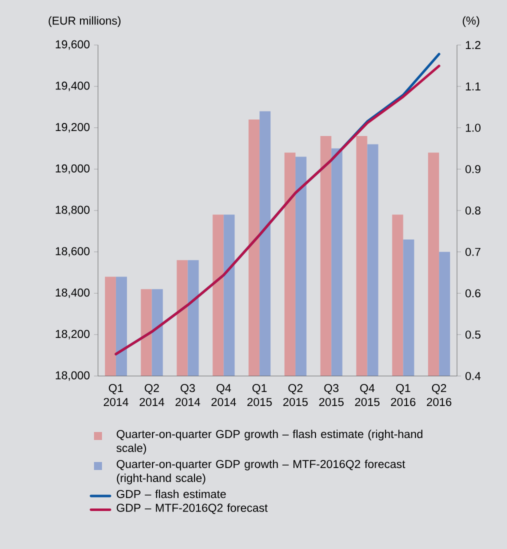 The image size is (507, 549). Describe the element at coordinates (472, 334) in the screenshot. I see `y2-tick-label: 0.5` at that location.